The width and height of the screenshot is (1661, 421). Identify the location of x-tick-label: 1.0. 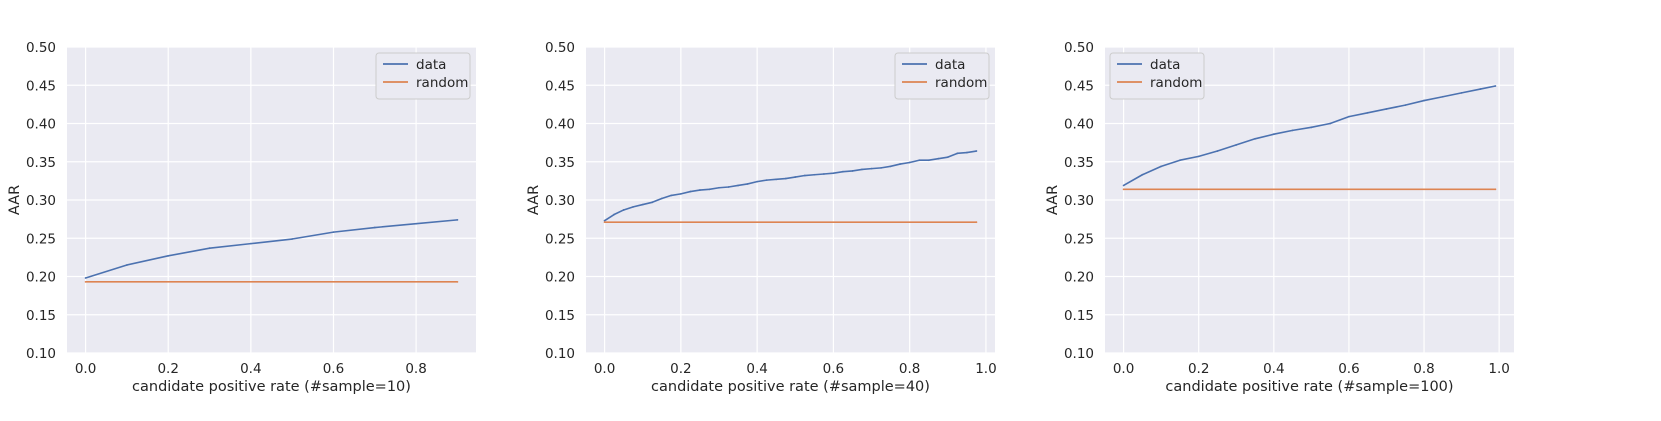
(985, 369).